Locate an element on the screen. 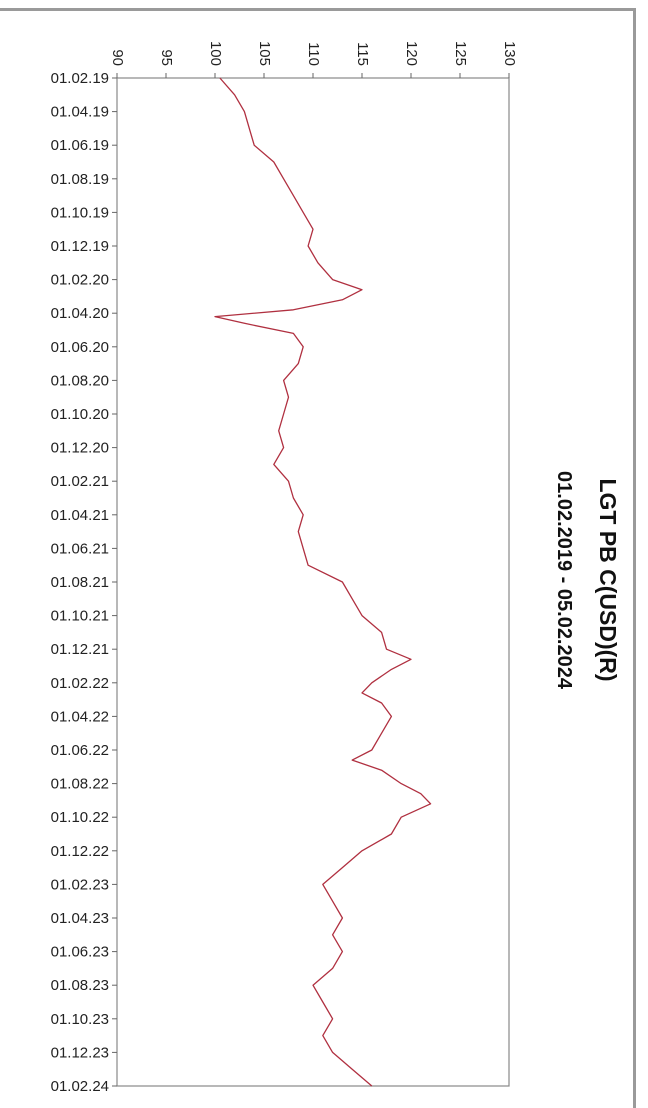 The width and height of the screenshot is (648, 1108). subtitle-group: 01.02.2019 - 05.02.2024 is located at coordinates (564, 580).